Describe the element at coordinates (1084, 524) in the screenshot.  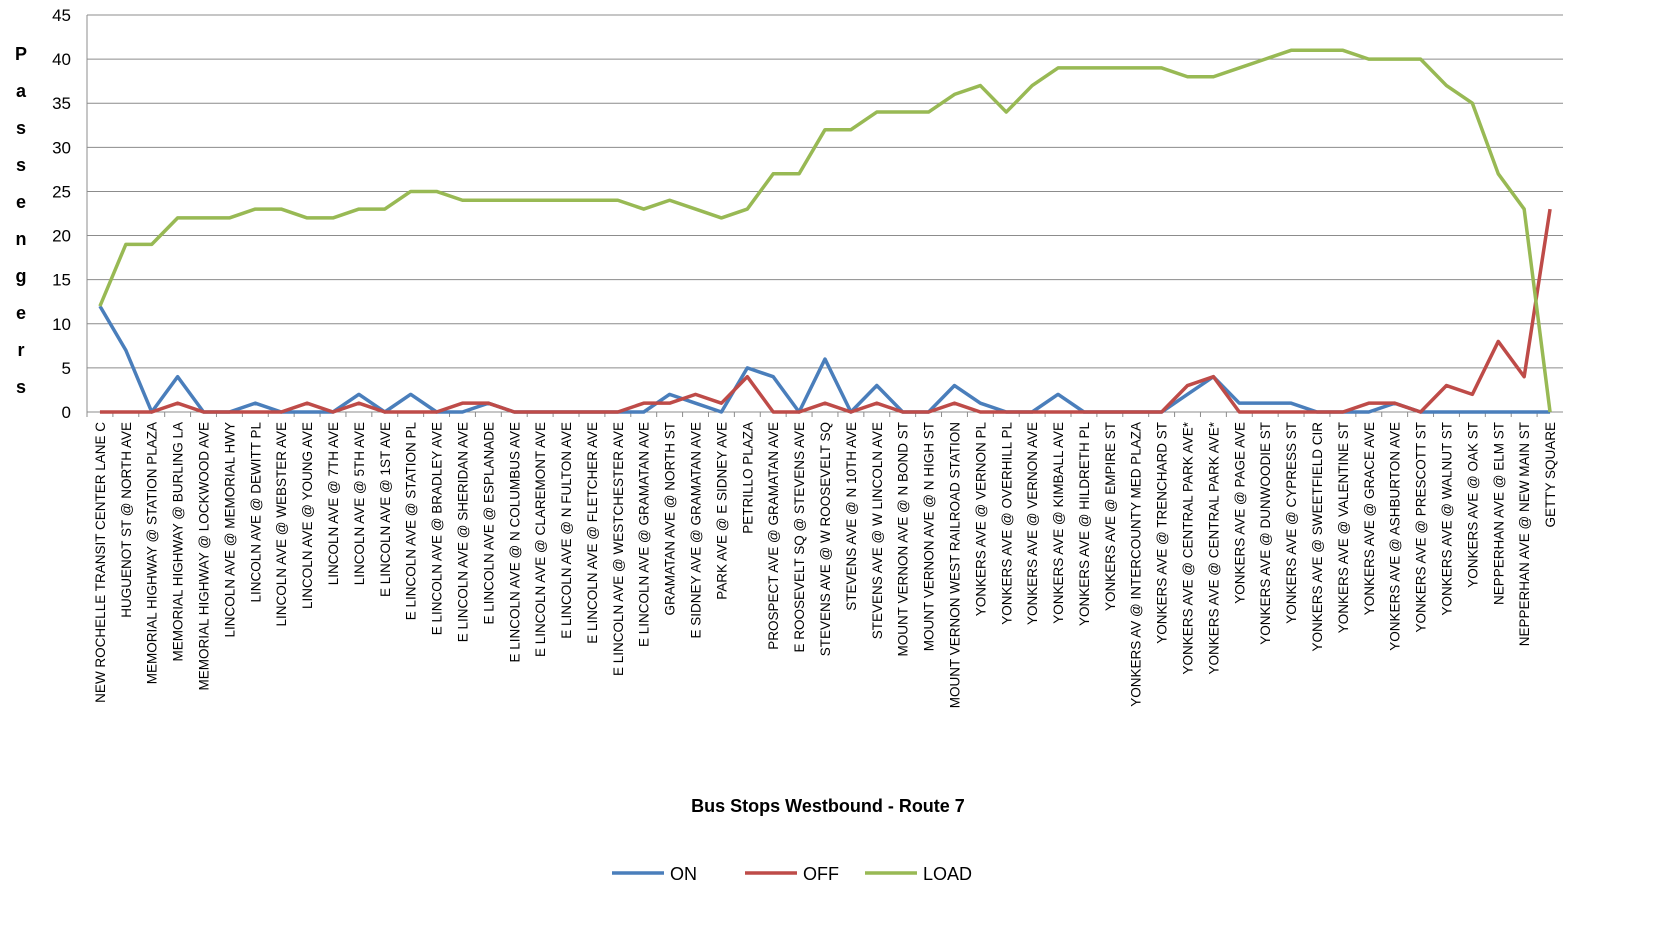
I see `x-tick-label: YONKERS AVE @ HILDRETH PL` at that location.